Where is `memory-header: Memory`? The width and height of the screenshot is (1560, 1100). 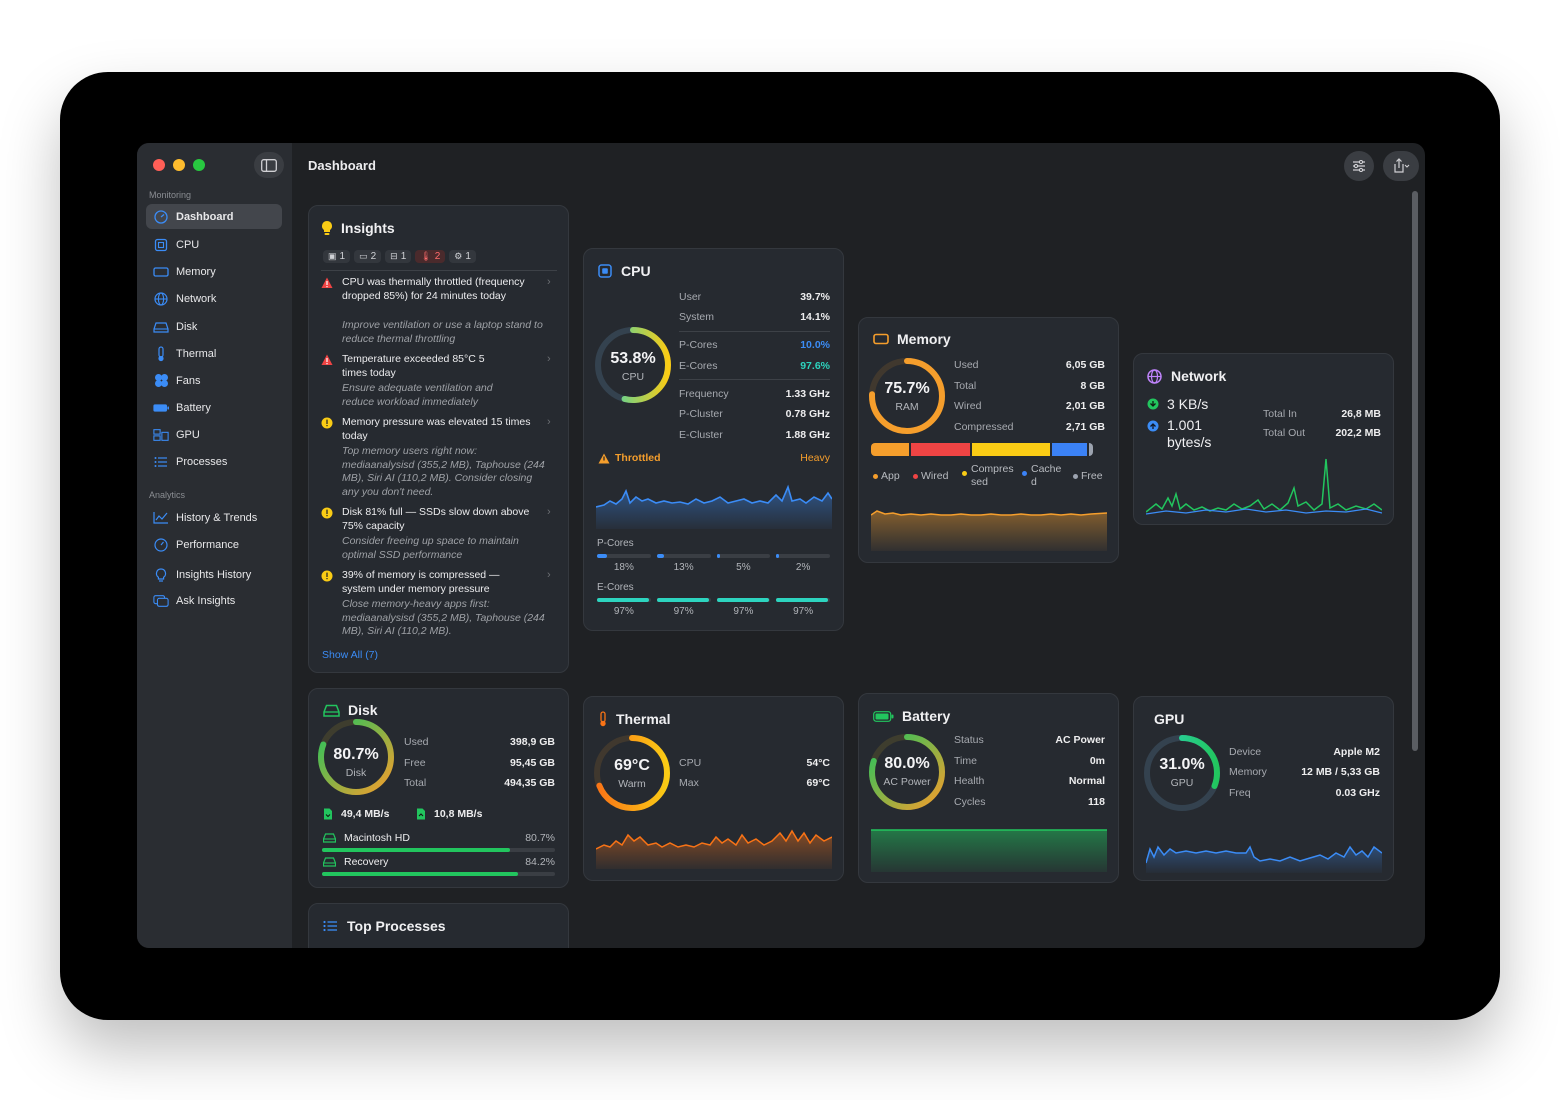 memory-header: Memory is located at coordinates (912, 339).